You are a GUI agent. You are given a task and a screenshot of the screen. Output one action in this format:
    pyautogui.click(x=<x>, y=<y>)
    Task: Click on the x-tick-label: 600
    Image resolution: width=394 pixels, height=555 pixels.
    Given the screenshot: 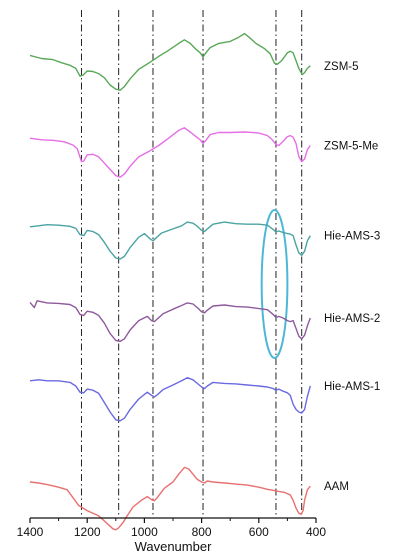 What is the action you would take?
    pyautogui.click(x=259, y=532)
    